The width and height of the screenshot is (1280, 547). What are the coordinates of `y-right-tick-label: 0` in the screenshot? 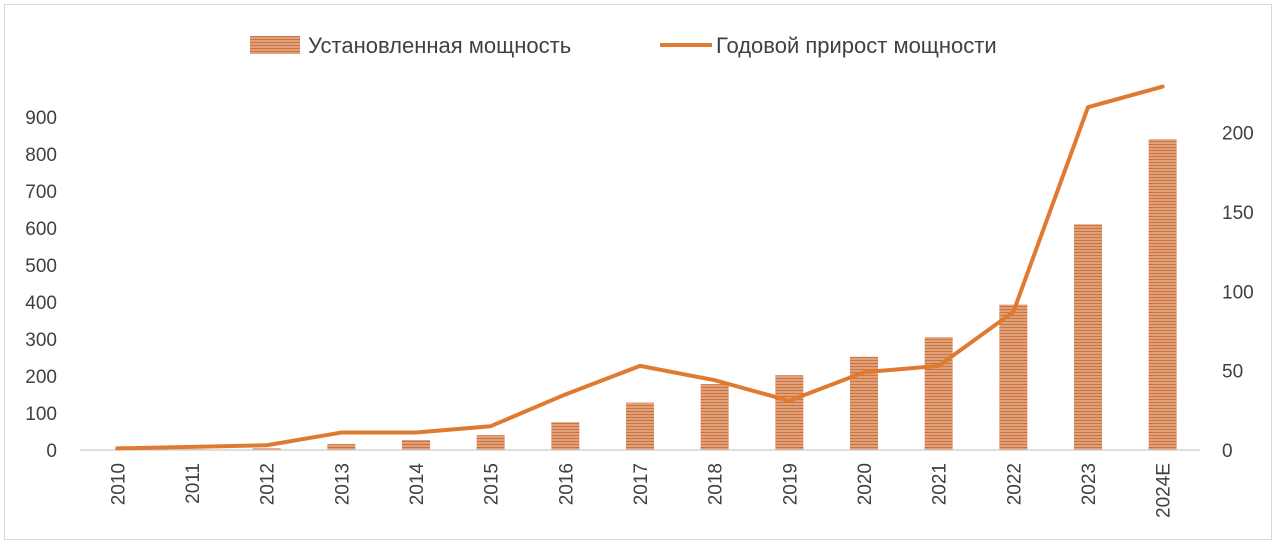 It's located at (1227, 451).